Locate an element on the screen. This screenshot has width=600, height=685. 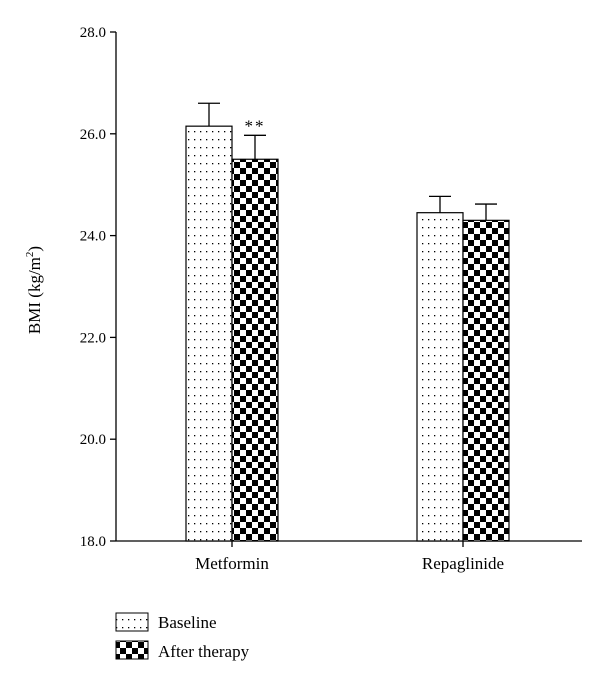
y-tick-label: 24.0 is located at coordinates (93, 237).